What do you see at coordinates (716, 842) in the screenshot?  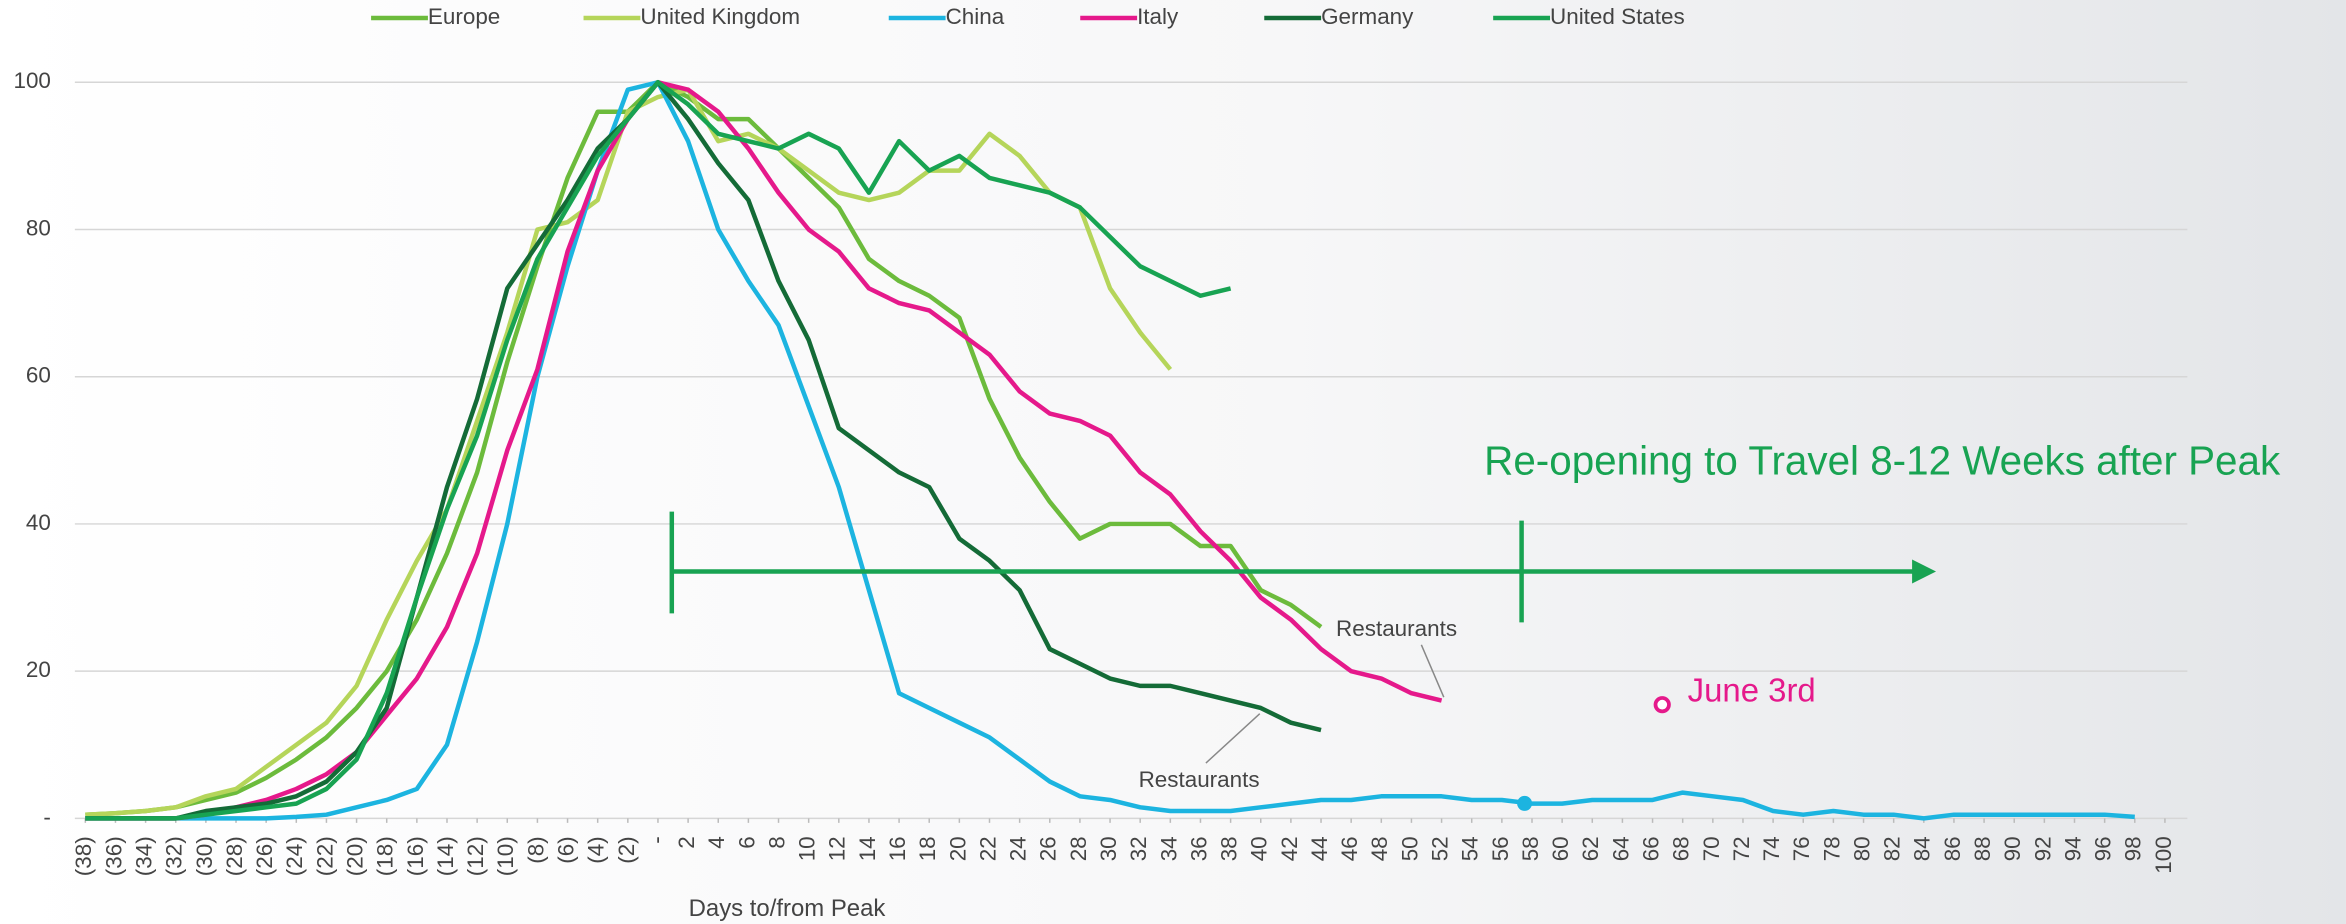 I see `x-tick-label: 4` at bounding box center [716, 842].